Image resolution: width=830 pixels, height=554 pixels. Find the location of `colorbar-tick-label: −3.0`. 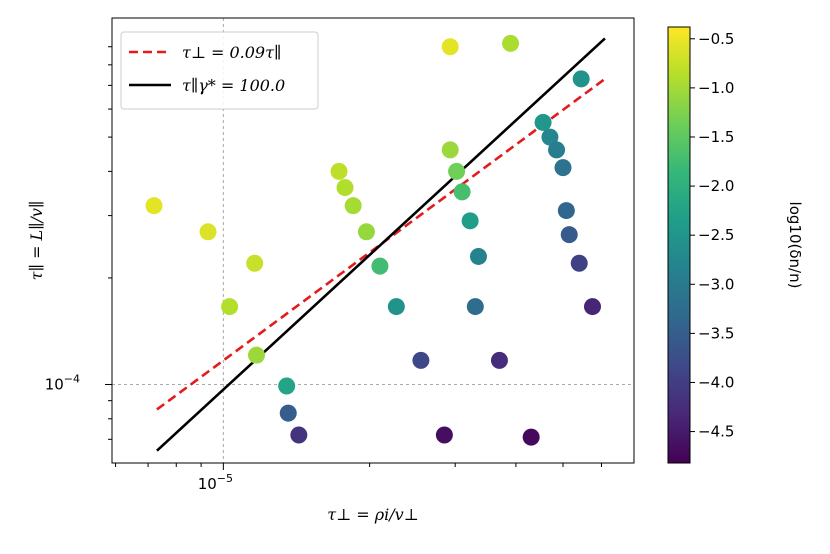

colorbar-tick-label: −3.0 is located at coordinates (716, 284).